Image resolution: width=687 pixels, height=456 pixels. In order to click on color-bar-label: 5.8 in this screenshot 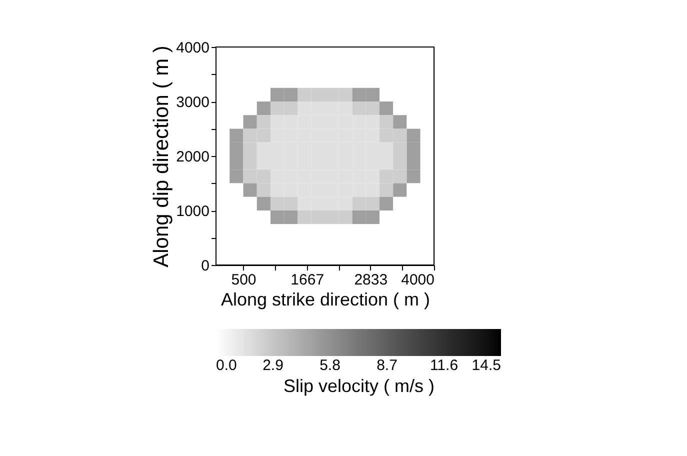, I will do `click(330, 365)`.